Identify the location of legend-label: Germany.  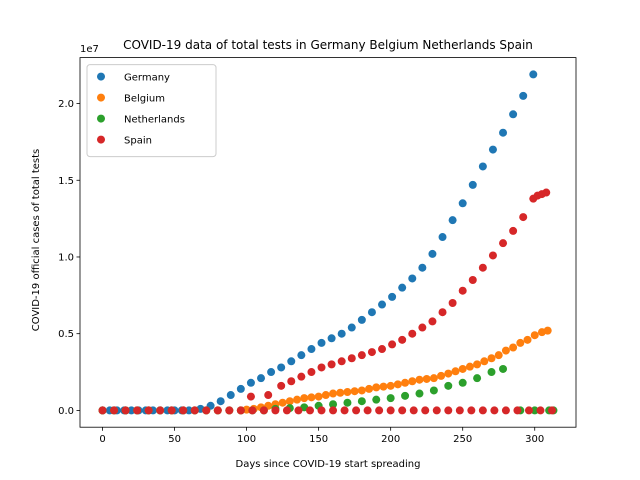
(147, 78).